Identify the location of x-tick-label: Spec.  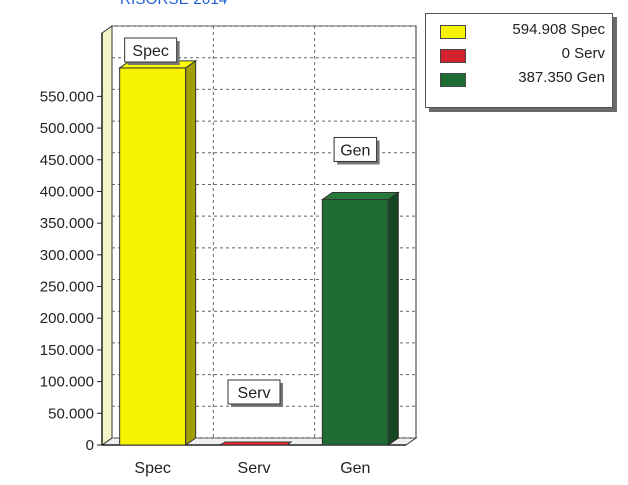
(152, 468).